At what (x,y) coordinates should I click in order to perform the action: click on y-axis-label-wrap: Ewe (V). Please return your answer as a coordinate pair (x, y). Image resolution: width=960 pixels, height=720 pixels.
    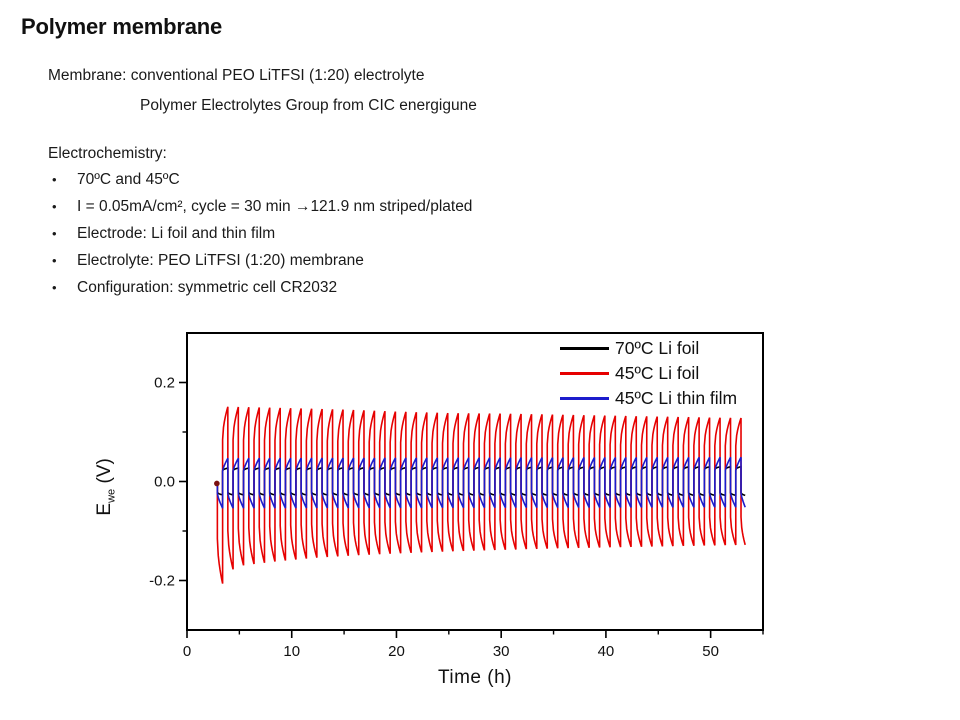
    Looking at the image, I should click on (106, 487).